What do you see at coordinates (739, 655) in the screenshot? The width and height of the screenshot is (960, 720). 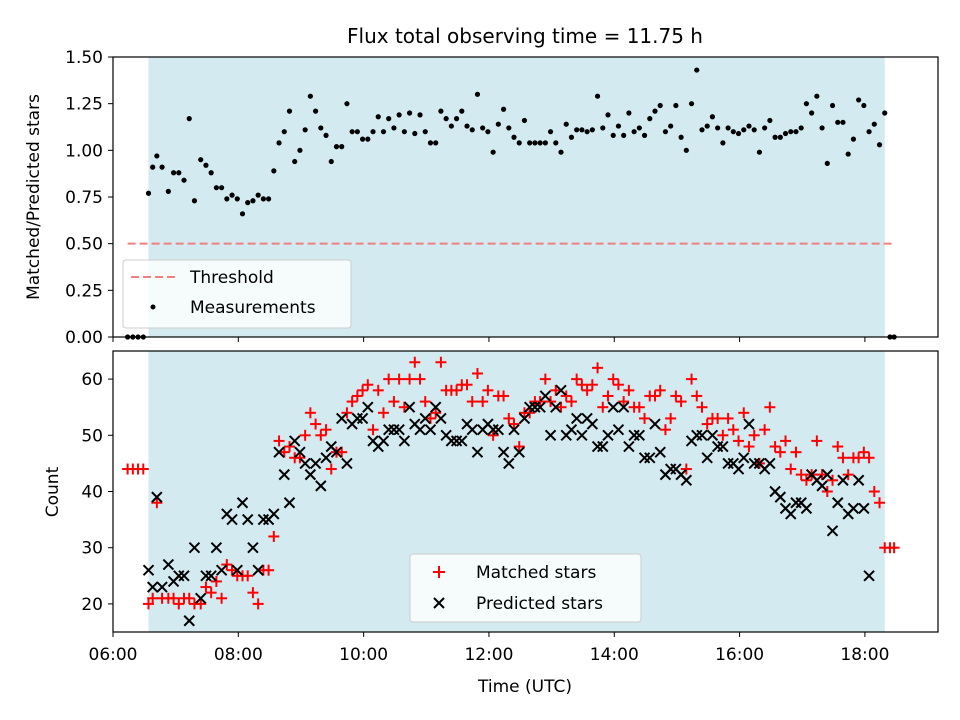 I see `x-tick-label: 16:00` at bounding box center [739, 655].